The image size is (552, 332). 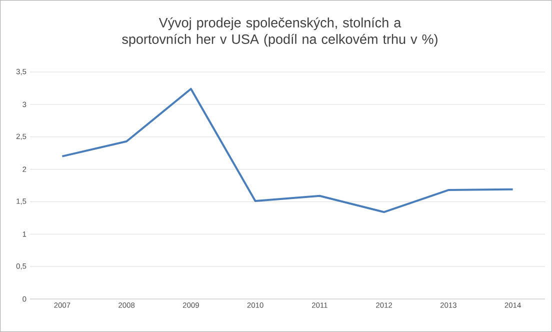 I want to click on chart-title: Vývoj prodeje společenských, stolních a sportovních her v USA (podíl na celkovém trhu v %), so click(x=280, y=32).